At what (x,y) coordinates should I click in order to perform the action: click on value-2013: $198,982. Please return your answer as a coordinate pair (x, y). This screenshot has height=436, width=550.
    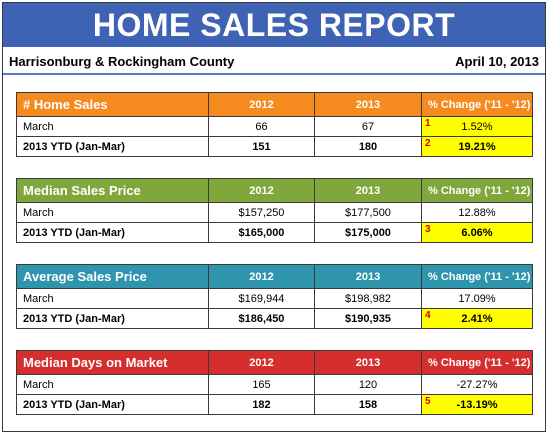
    Looking at the image, I should click on (368, 298).